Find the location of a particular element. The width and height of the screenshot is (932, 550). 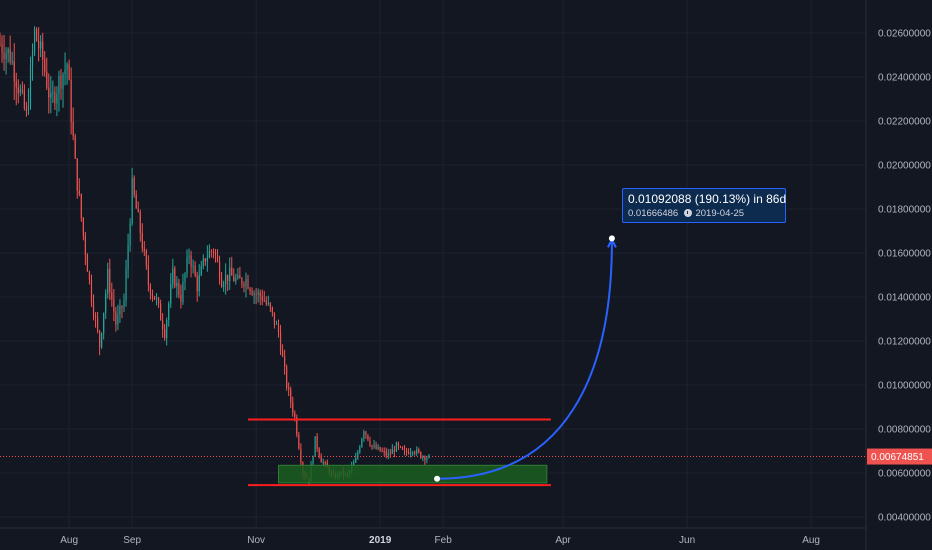

last-price-tag-text: 0.00674851 is located at coordinates (897, 457).